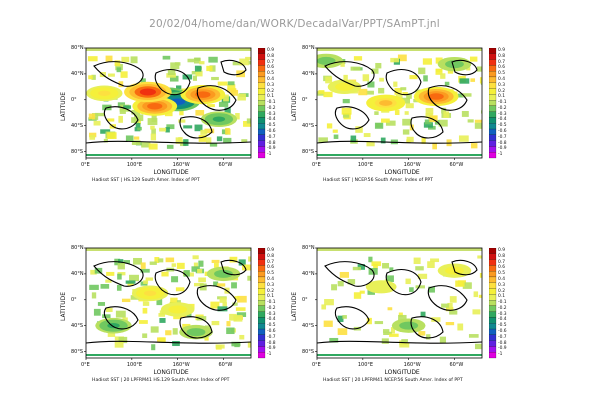 This screenshot has width=589, height=416. Describe the element at coordinates (85, 365) in the screenshot. I see `x-tick-label: 0°E` at that location.